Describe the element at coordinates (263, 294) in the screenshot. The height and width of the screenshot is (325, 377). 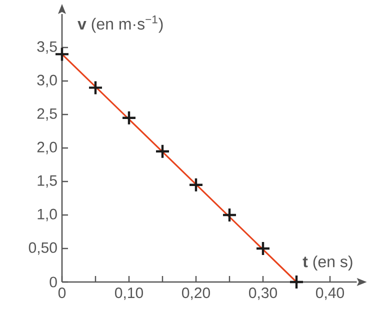
I see `x-tick-label: 0,30` at that location.